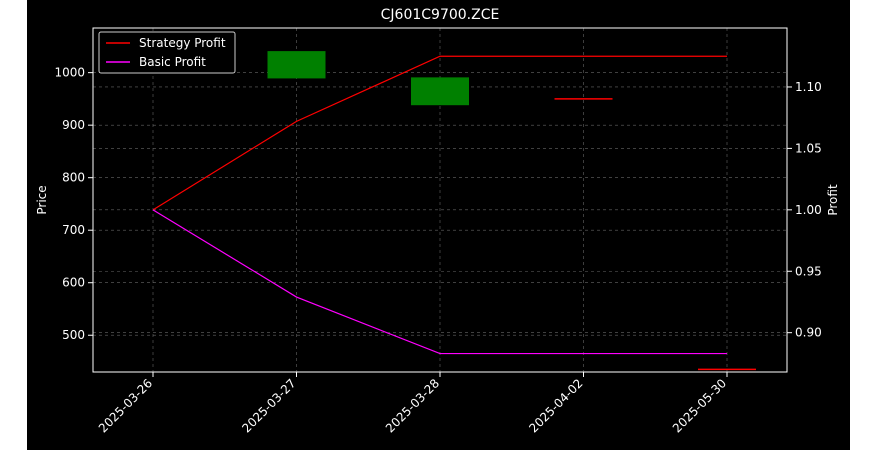 This screenshot has width=878, height=450. What do you see at coordinates (73, 335) in the screenshot?
I see `y-left-tick-label: 500` at bounding box center [73, 335].